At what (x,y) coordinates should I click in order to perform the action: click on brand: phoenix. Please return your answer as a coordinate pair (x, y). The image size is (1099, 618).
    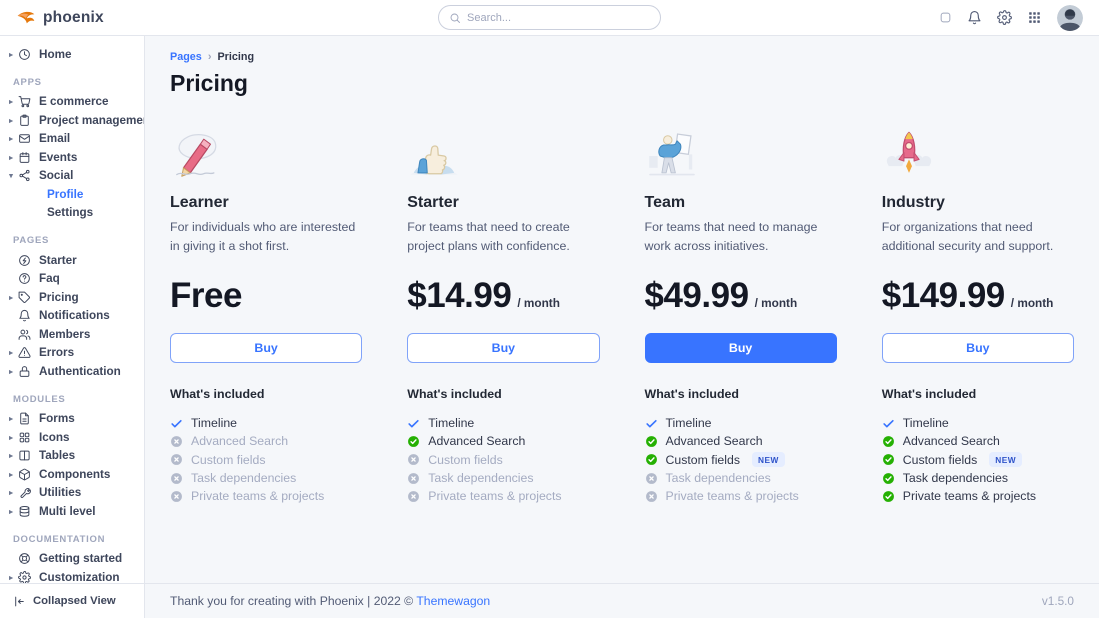
    Looking at the image, I should click on (227, 18).